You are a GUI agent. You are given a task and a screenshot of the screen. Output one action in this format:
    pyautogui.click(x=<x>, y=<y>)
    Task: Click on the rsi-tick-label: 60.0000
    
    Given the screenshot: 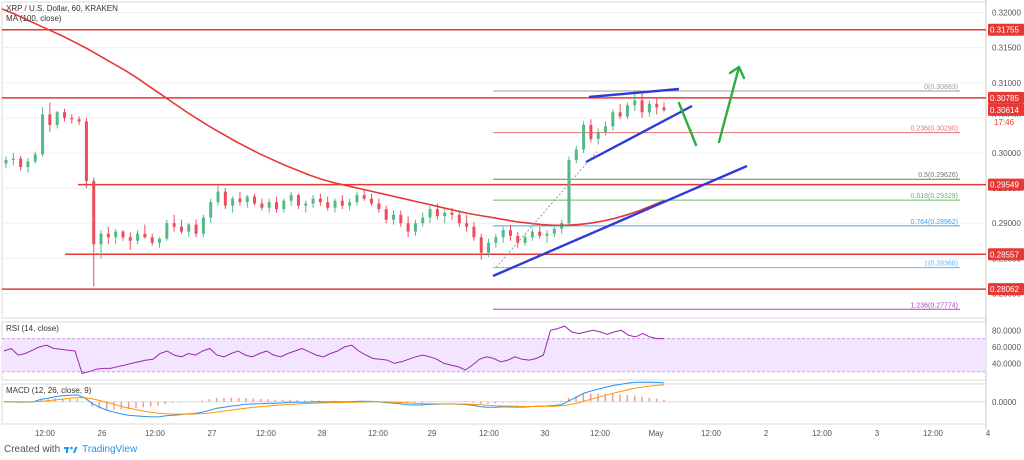 What is the action you would take?
    pyautogui.click(x=1006, y=347)
    